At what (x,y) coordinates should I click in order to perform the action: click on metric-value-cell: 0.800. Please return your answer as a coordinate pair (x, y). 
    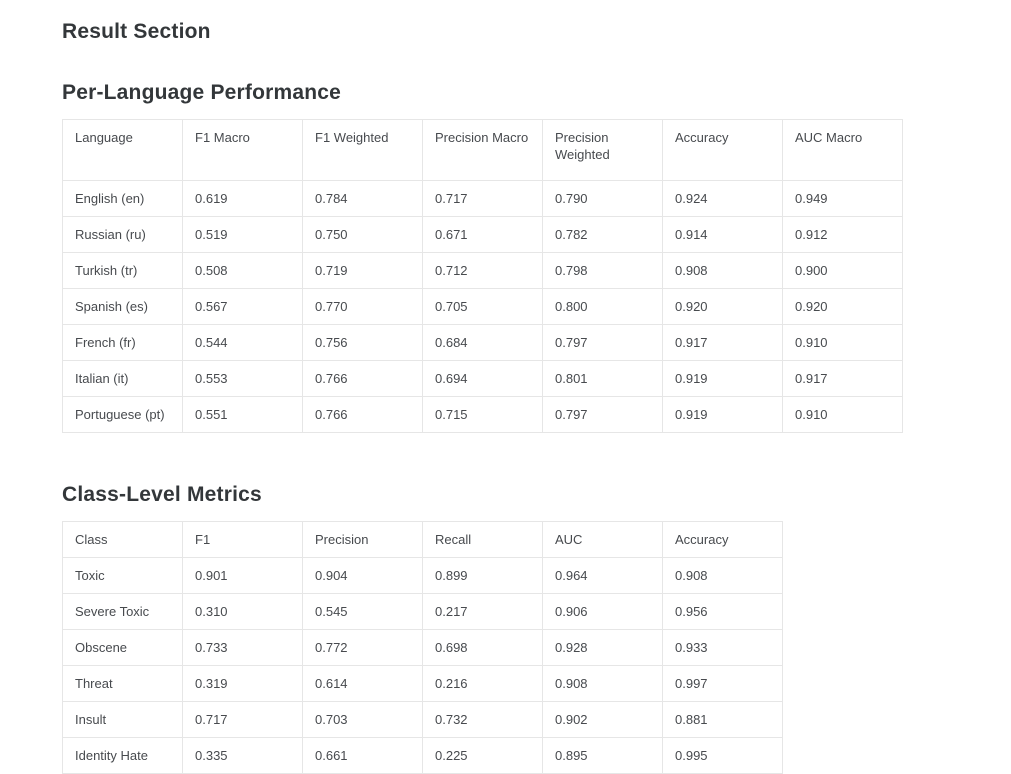
    Looking at the image, I should click on (602, 306).